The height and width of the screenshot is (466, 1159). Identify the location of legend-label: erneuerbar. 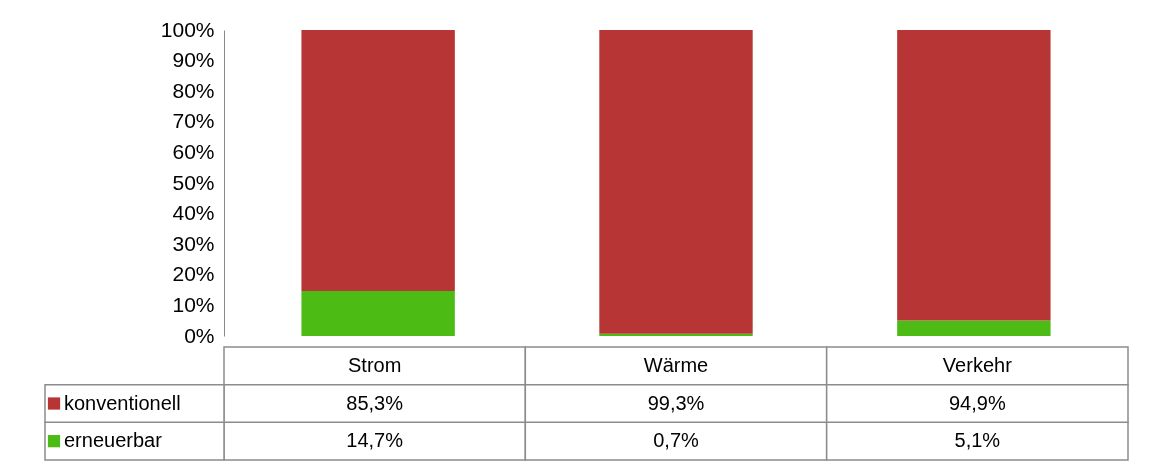
(113, 440).